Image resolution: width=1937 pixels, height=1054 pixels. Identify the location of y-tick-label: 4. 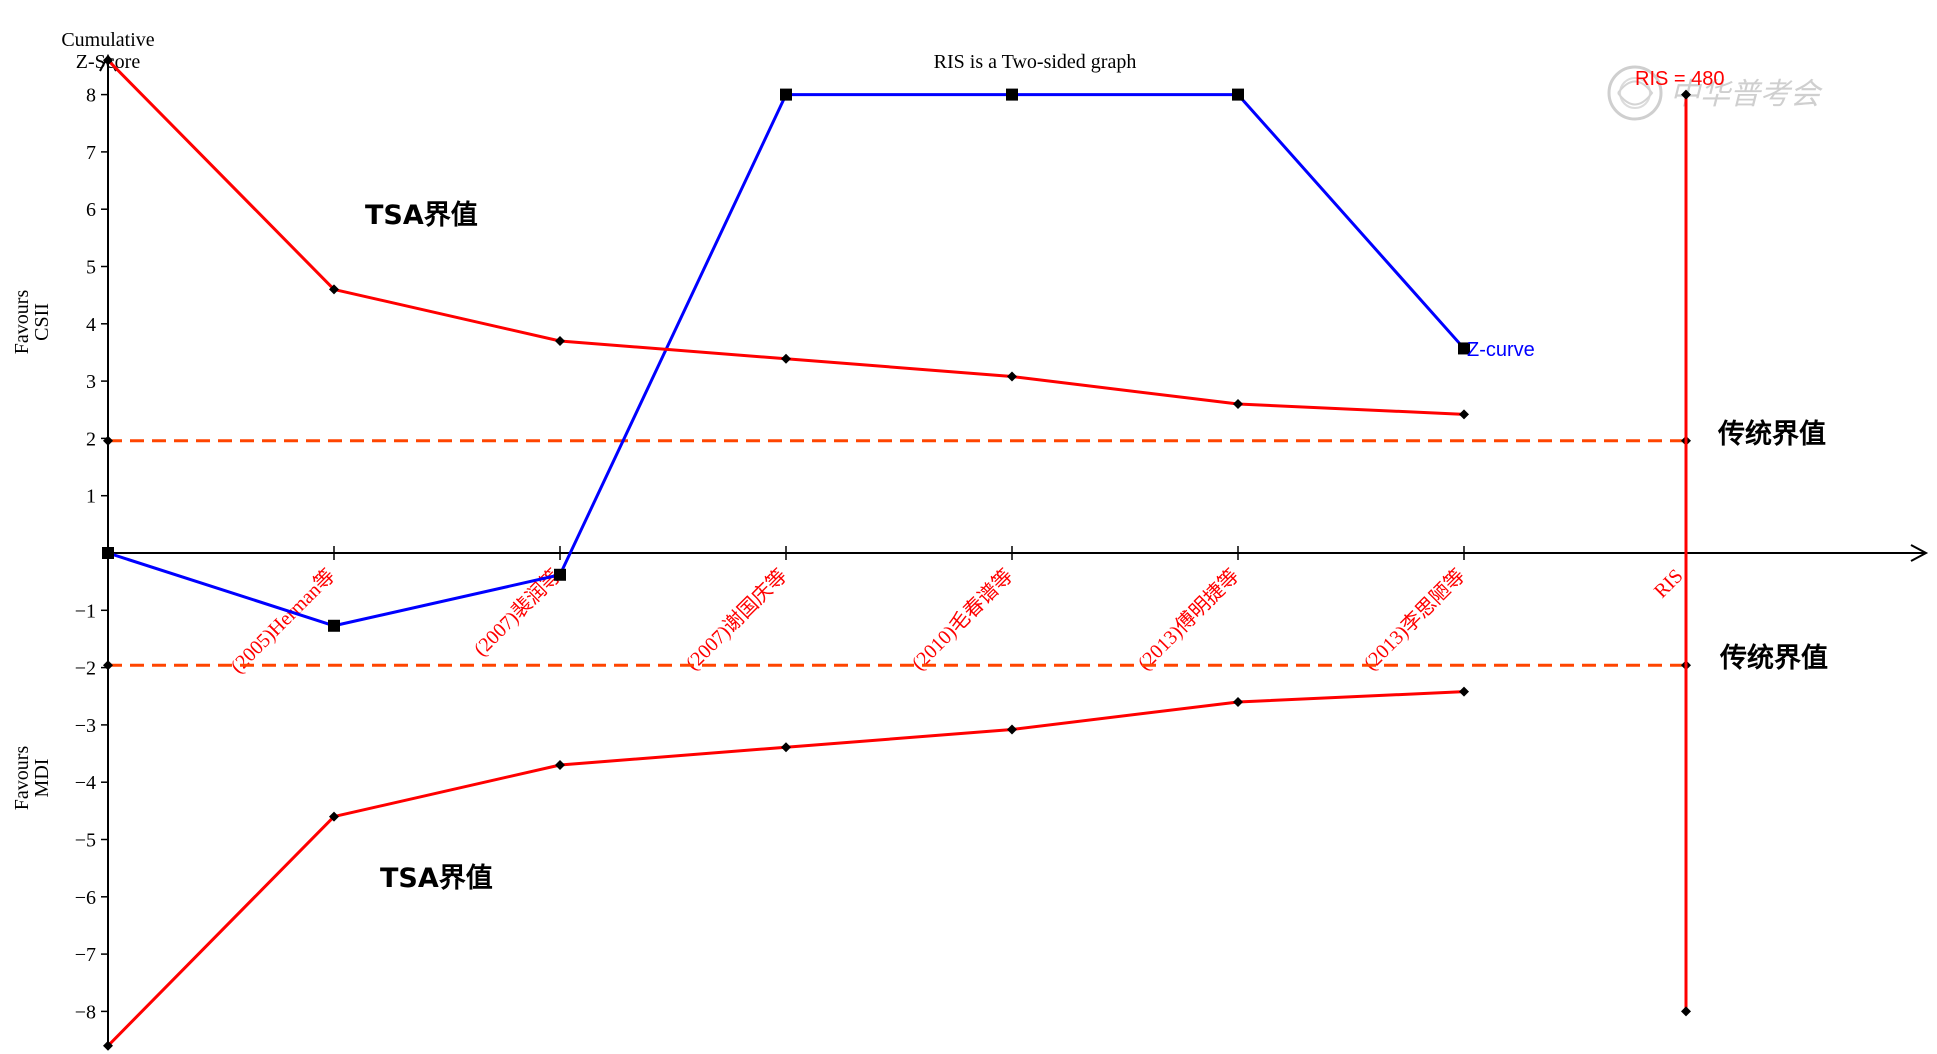
(91, 325).